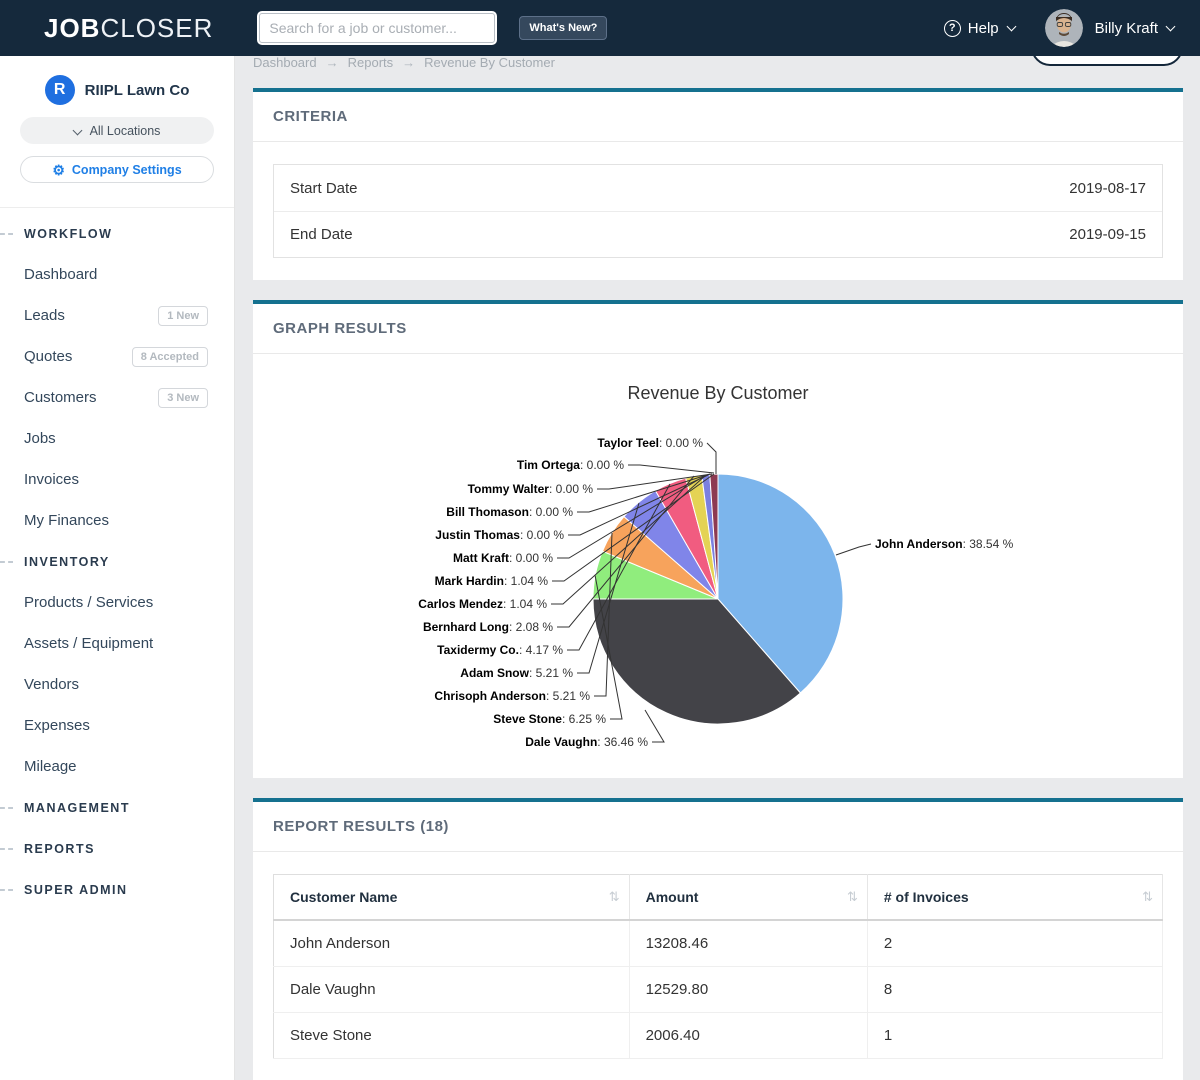 The image size is (1200, 1080). What do you see at coordinates (460, 604) in the screenshot?
I see `pie-label-name: Carlos Mendez` at bounding box center [460, 604].